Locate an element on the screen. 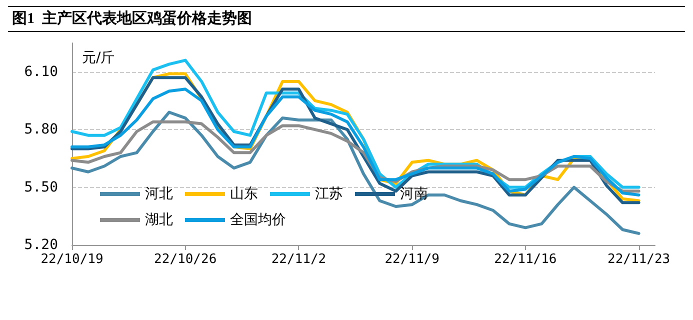  y-tick-label: 5.20 is located at coordinates (41, 245).